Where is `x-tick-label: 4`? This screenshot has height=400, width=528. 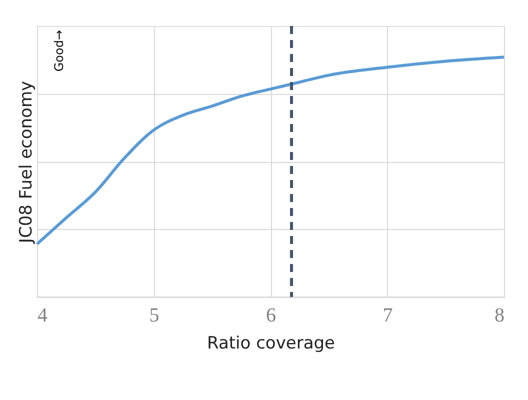
x-tick-label: 4 is located at coordinates (43, 315).